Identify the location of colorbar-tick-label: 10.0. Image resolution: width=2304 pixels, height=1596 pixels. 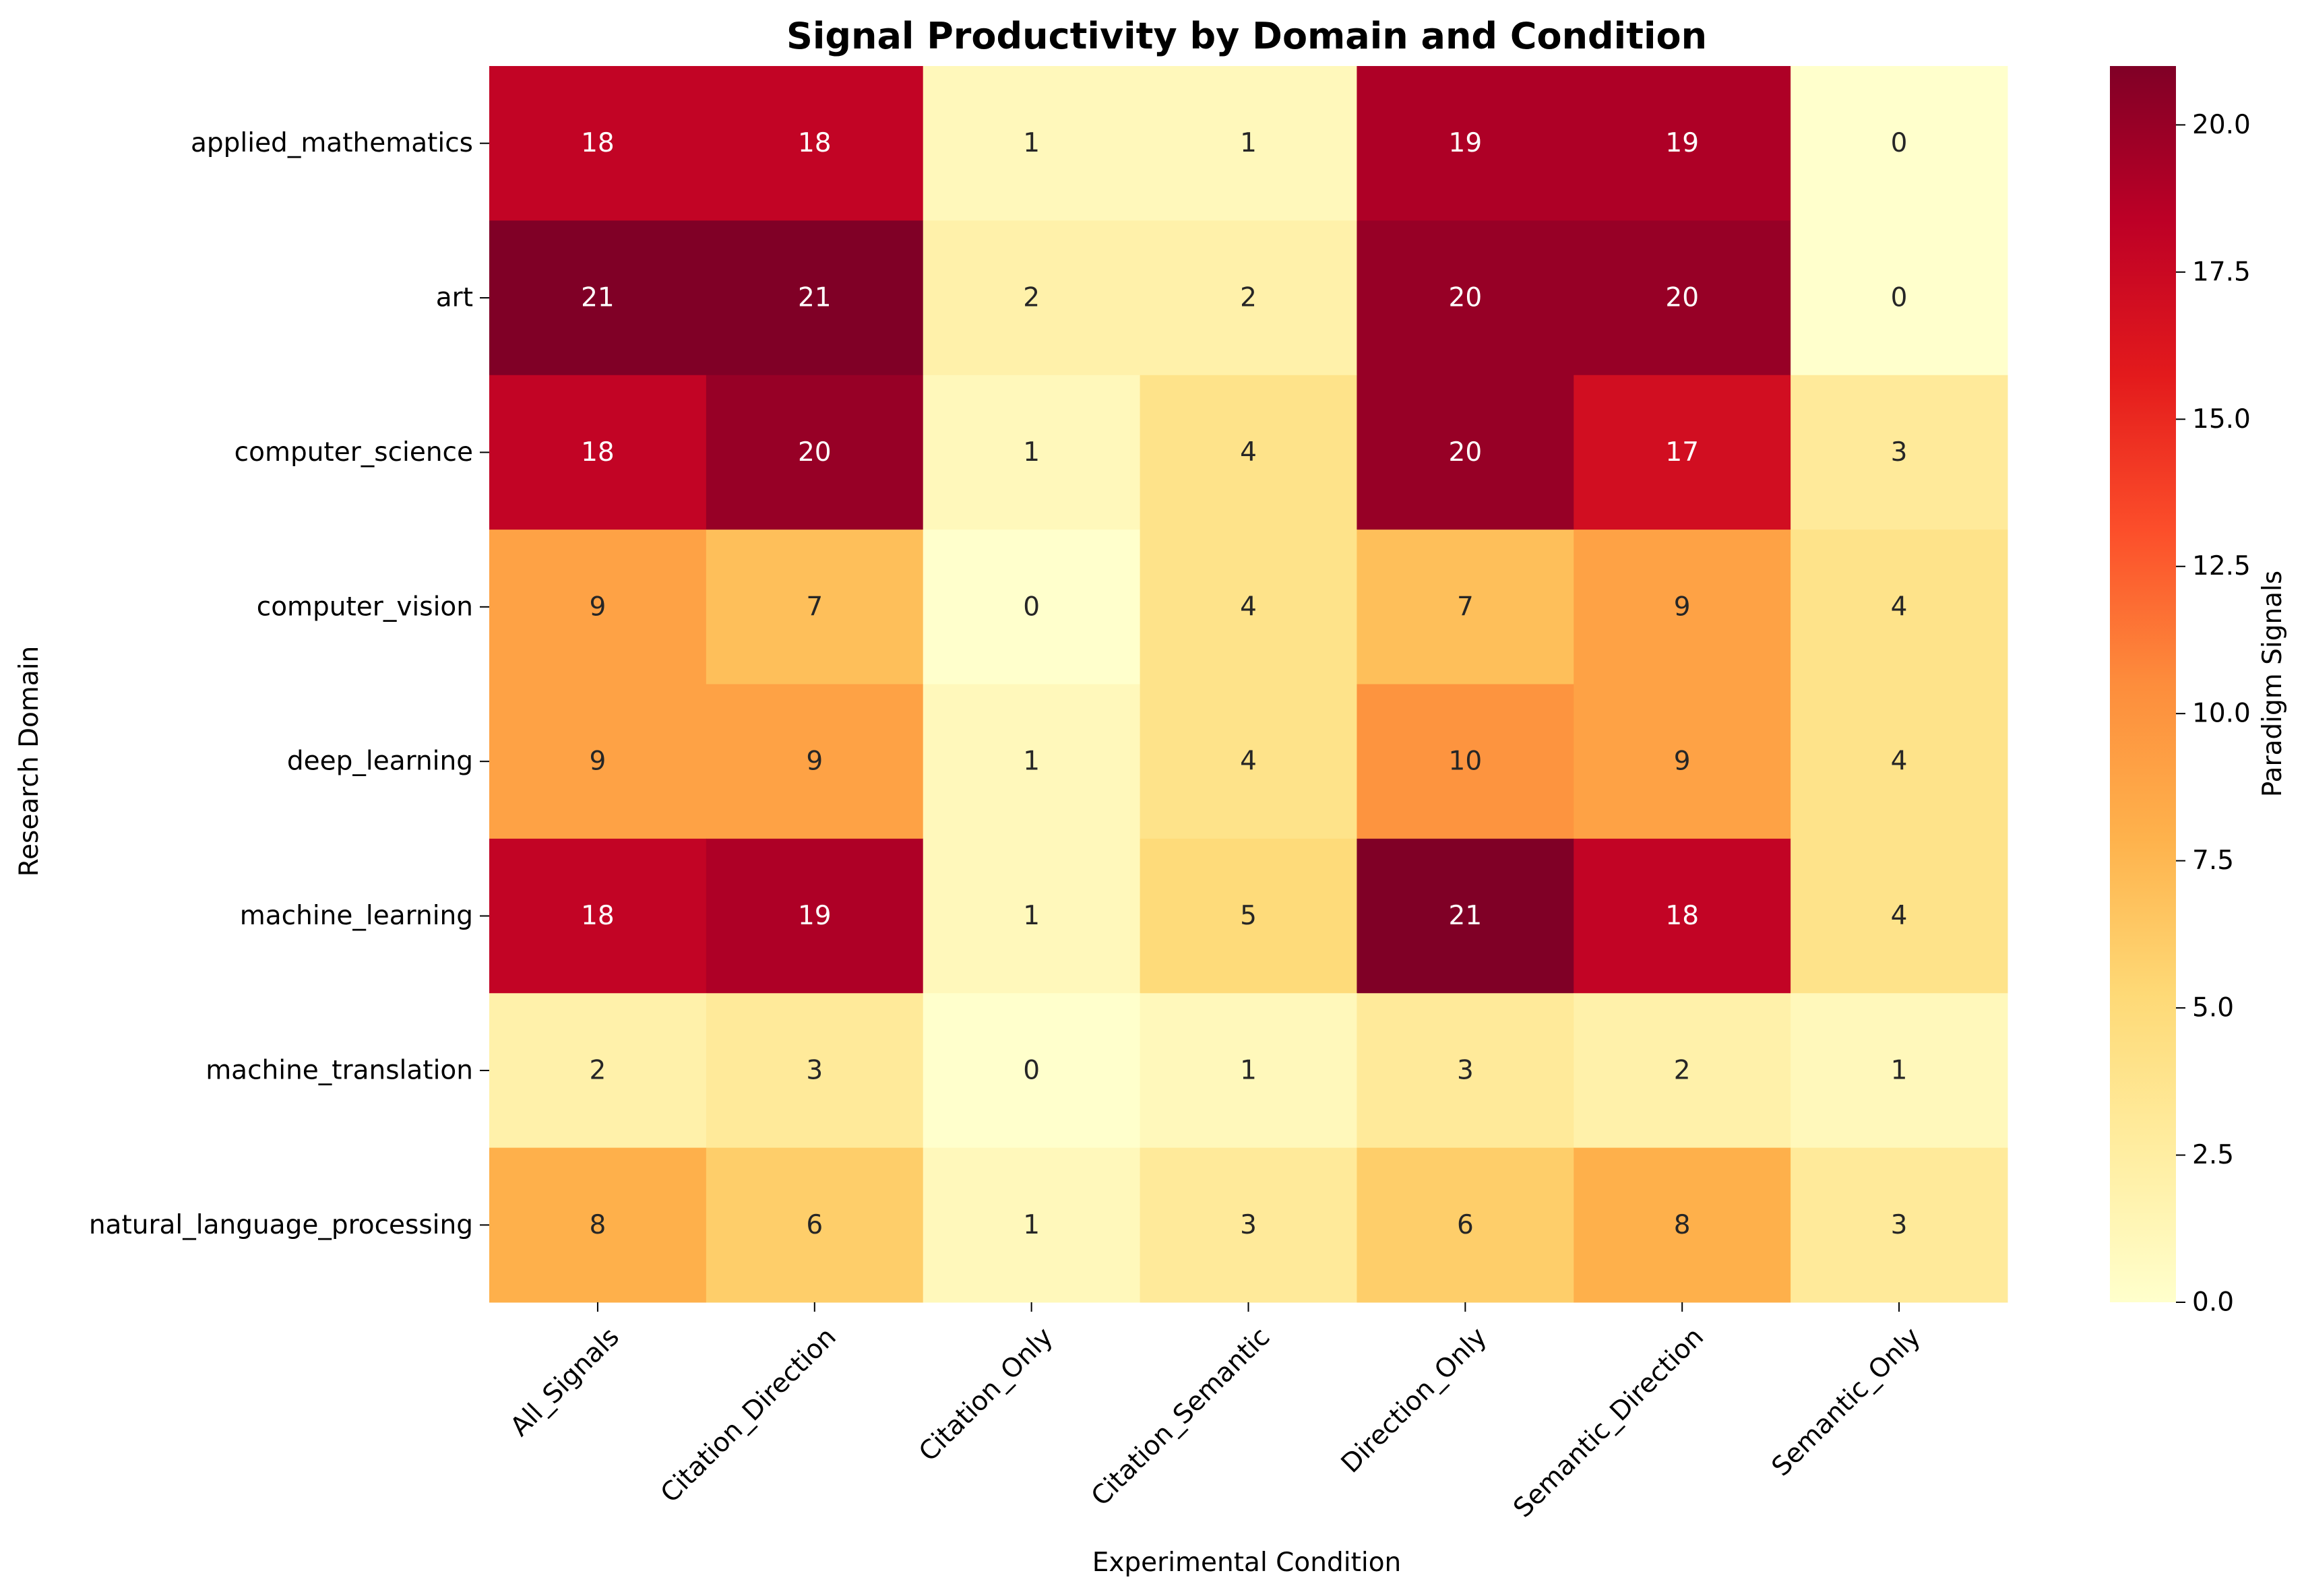
(2221, 714).